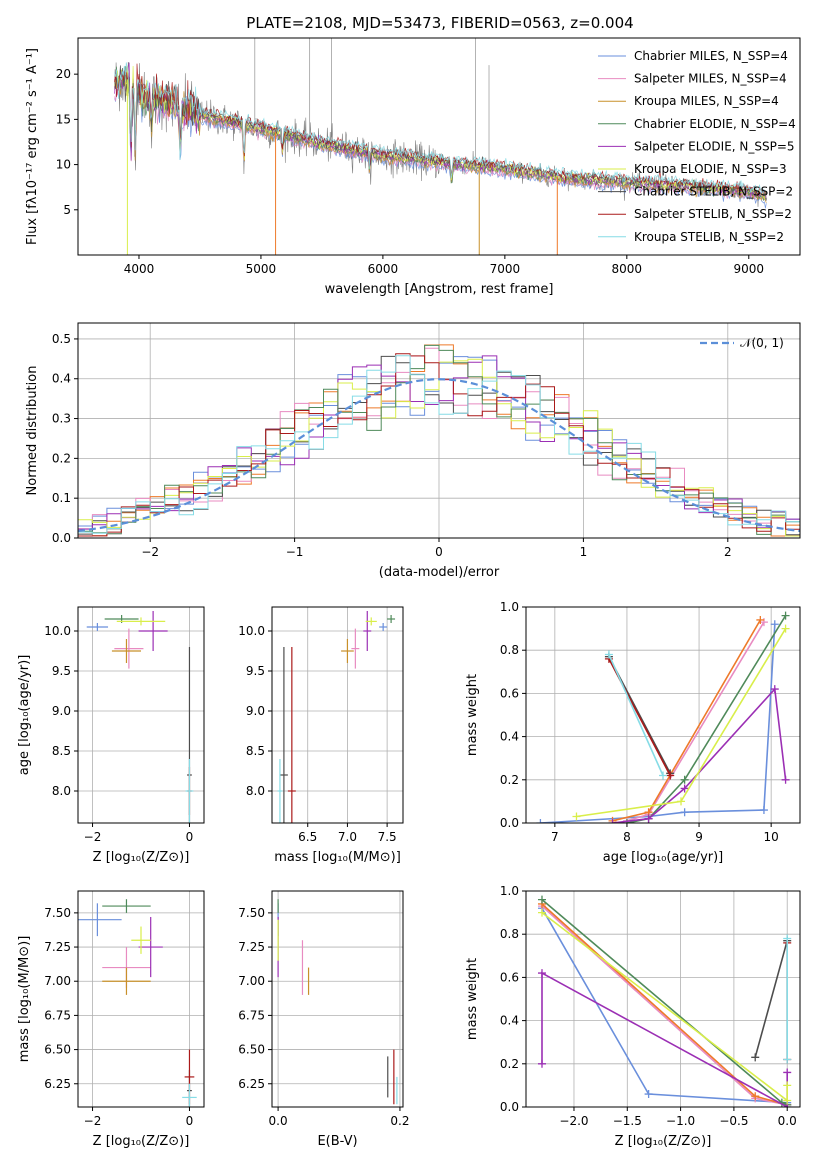  I want to click on residuals-plot-area, so click(439, 440).